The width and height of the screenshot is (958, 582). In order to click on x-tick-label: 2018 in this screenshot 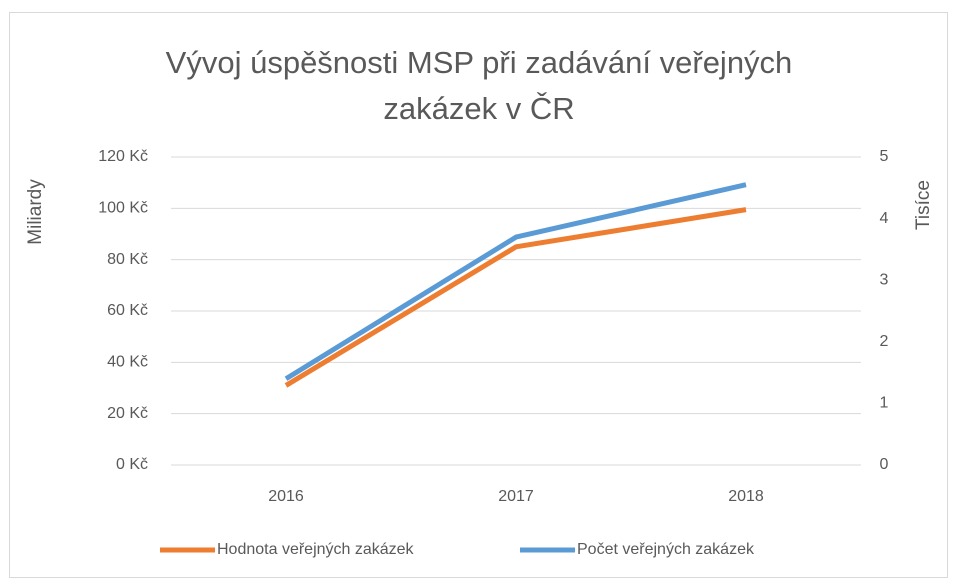, I will do `click(746, 496)`.